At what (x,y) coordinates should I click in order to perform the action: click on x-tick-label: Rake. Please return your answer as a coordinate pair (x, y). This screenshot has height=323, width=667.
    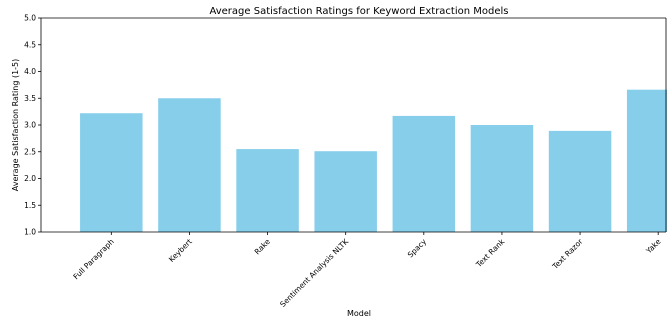
    Looking at the image, I should click on (263, 247).